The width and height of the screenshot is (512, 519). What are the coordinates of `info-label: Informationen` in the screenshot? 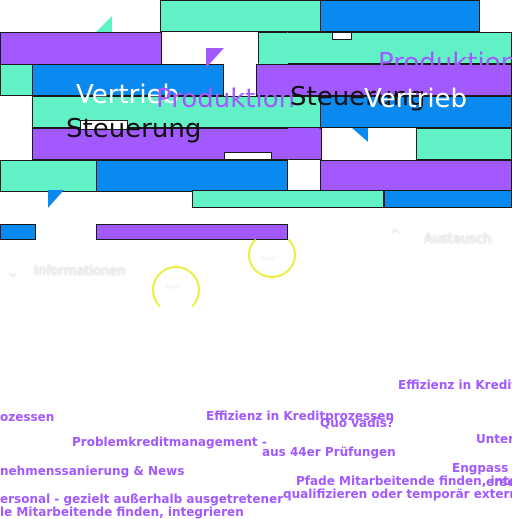 It's located at (80, 271).